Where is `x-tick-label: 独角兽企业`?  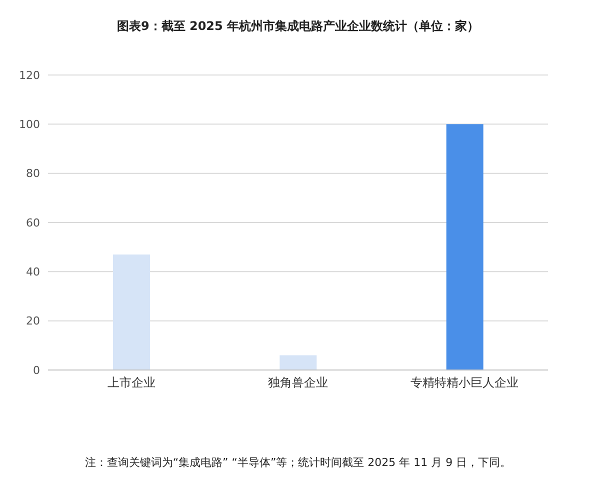
x-tick-label: 独角兽企业 is located at coordinates (298, 383).